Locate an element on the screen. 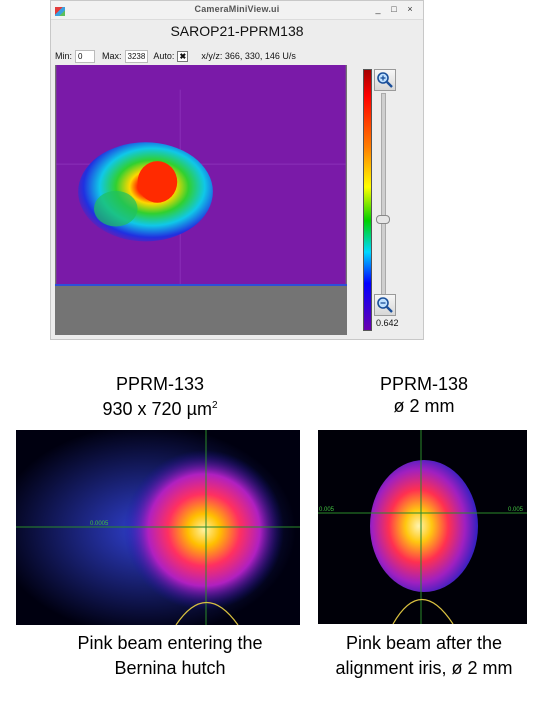 This screenshot has width=552, height=704. left-caption-line1: Pink beam entering the is located at coordinates (170, 643).